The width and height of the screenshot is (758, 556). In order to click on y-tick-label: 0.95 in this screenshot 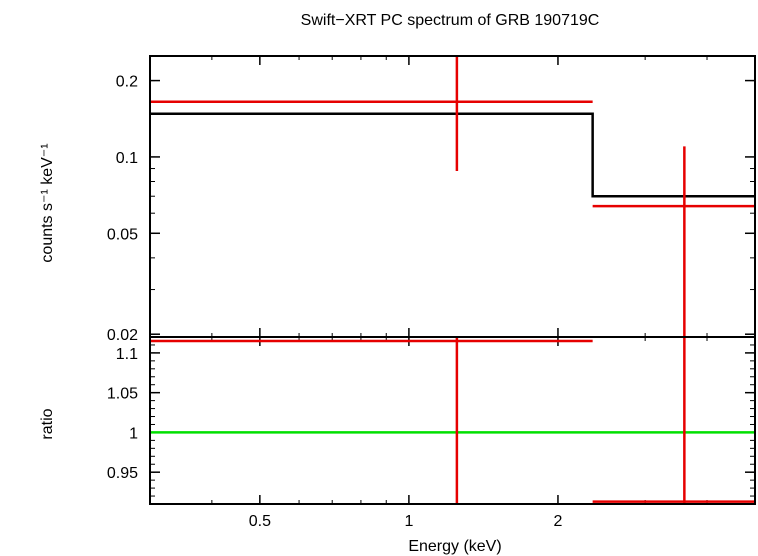, I will do `click(122, 473)`.